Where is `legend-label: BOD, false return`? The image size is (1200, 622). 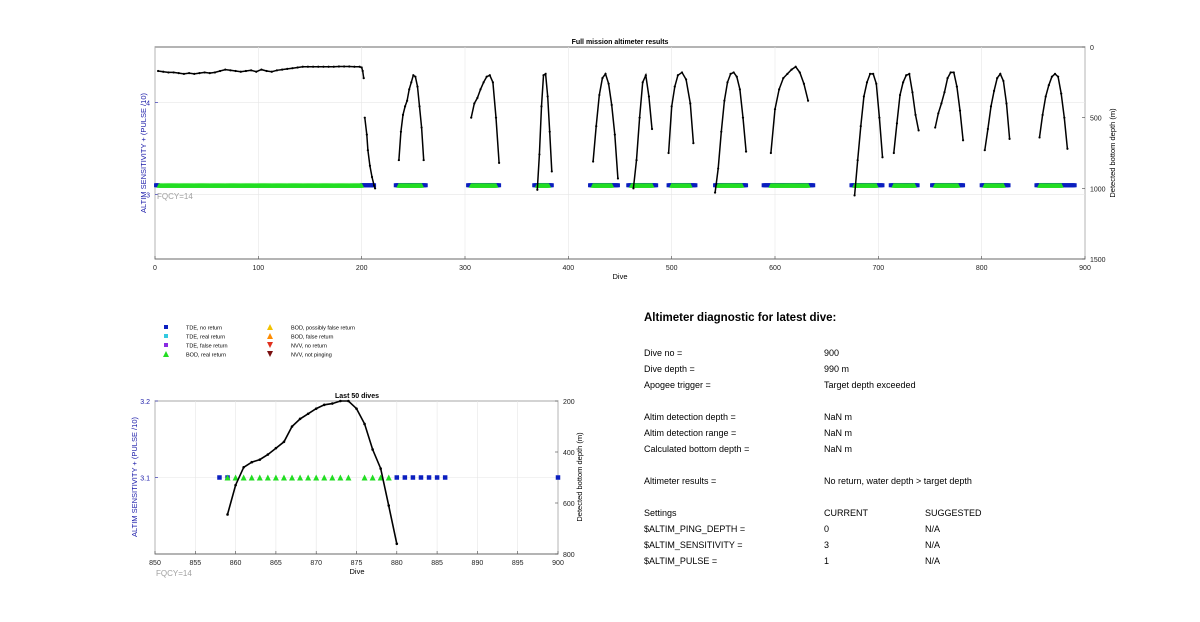
legend-label: BOD, false return is located at coordinates (312, 337).